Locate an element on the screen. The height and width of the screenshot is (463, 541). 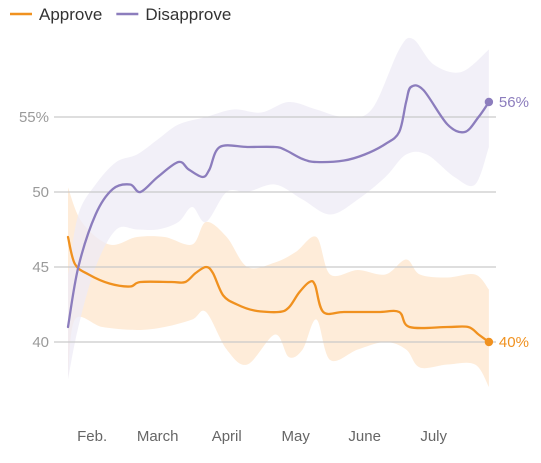
end-markers: 40% 56% is located at coordinates (506, 222).